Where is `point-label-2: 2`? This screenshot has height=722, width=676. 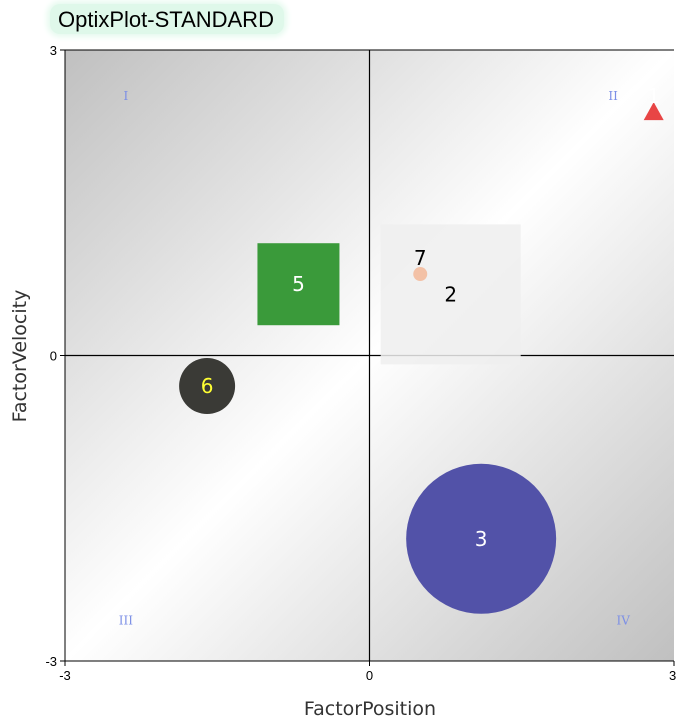 point-label-2: 2 is located at coordinates (450, 294).